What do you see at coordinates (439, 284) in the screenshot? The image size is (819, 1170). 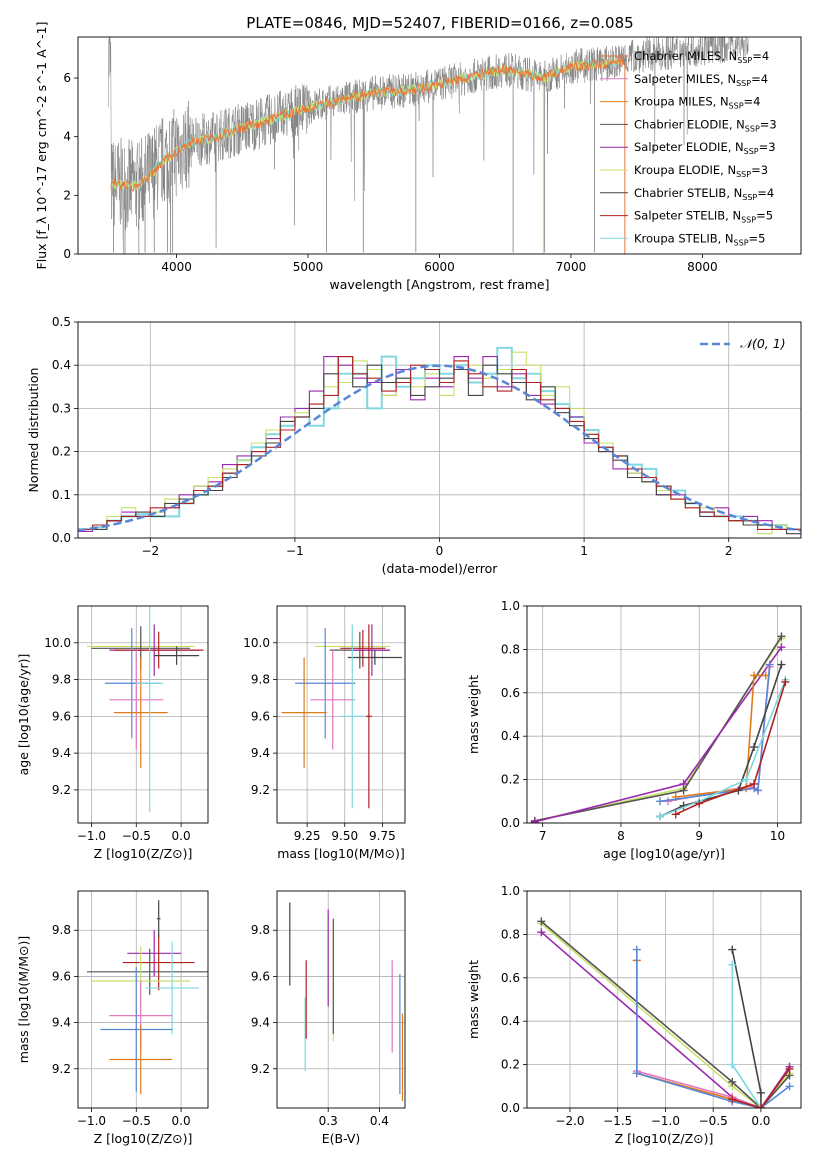 I see `x-axis-label: wavelength [Angstrom, rest frame]` at bounding box center [439, 284].